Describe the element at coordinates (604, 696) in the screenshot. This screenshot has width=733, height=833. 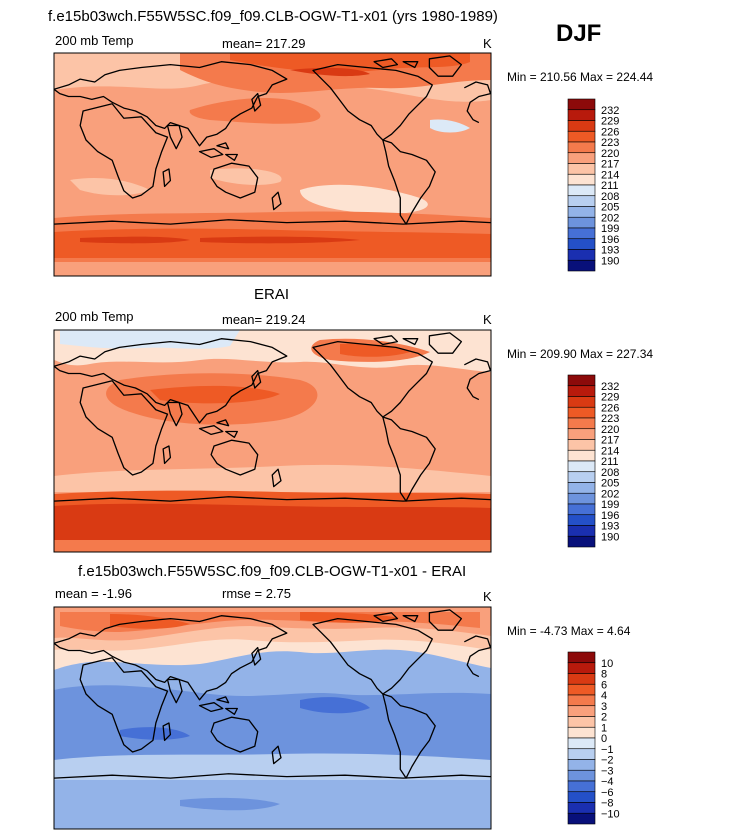
I see `colorbar-tick-label: 4` at that location.